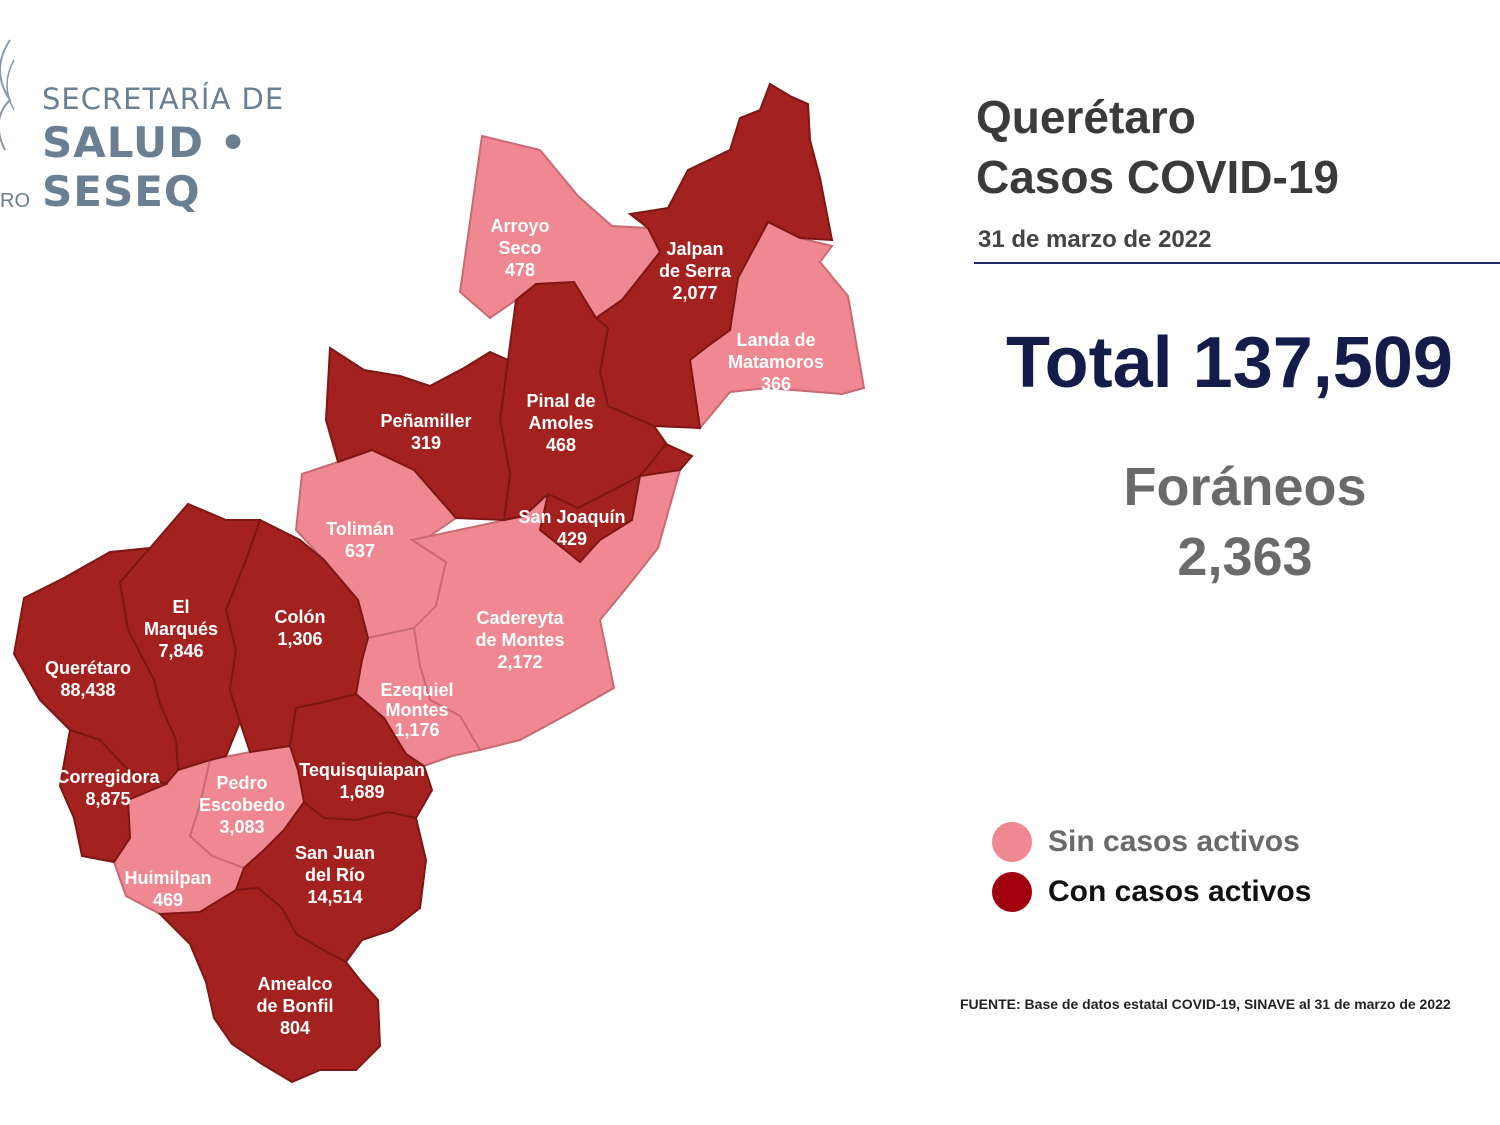 The image size is (1500, 1125). I want to click on legend-swatch-light, so click(1012, 842).